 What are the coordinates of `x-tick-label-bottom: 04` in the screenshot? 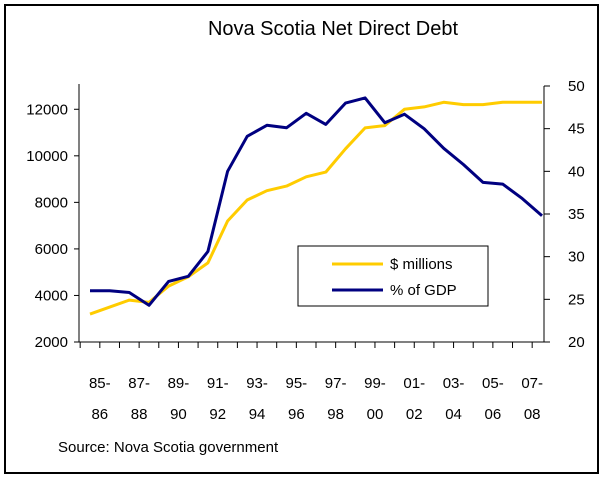 It's located at (453, 414).